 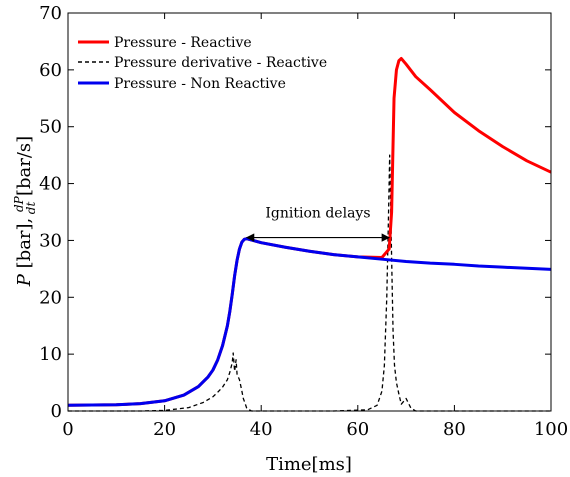 What do you see at coordinates (317, 214) in the screenshot?
I see `ignition-delay-label: Ignition delays` at bounding box center [317, 214].